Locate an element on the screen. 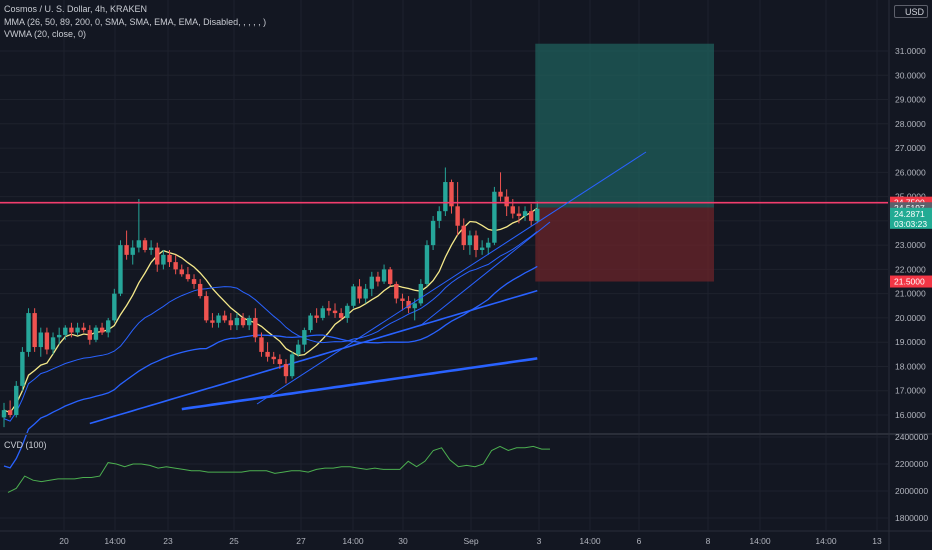  price-tick-label: 31.0000 is located at coordinates (910, 51).